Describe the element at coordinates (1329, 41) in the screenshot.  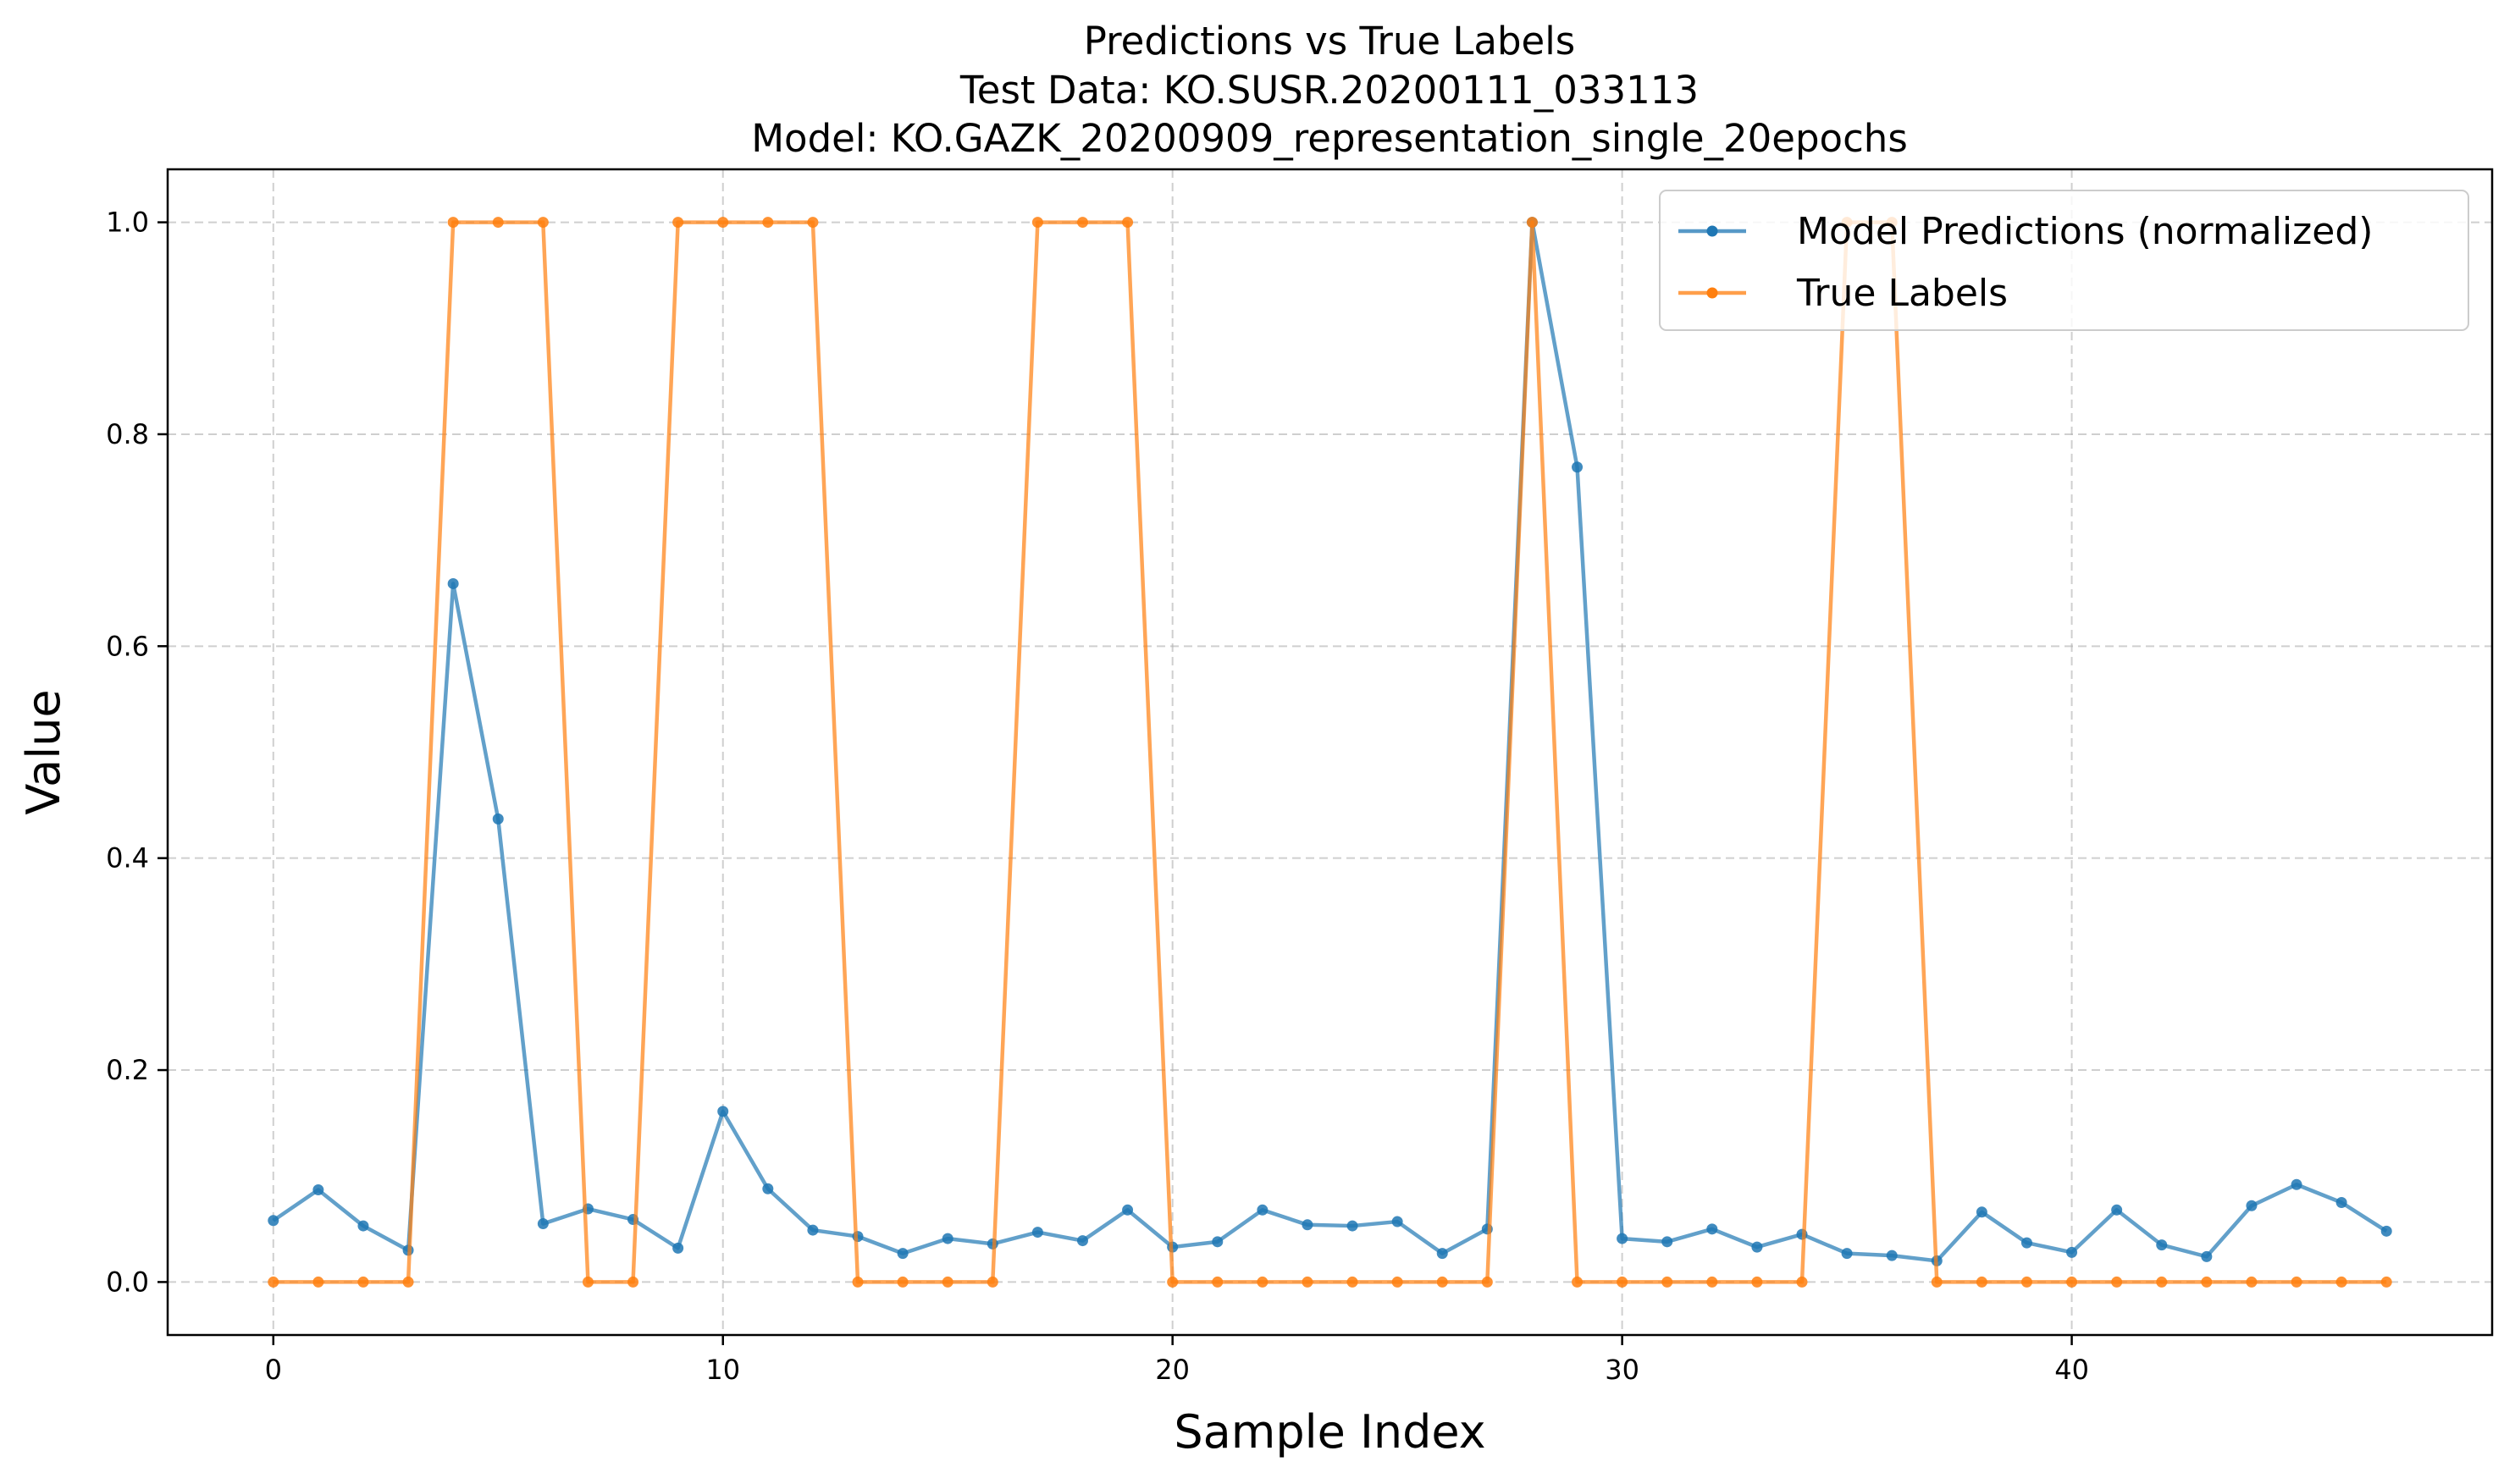
I see `title-line-1: Predictions vs True Labels` at that location.